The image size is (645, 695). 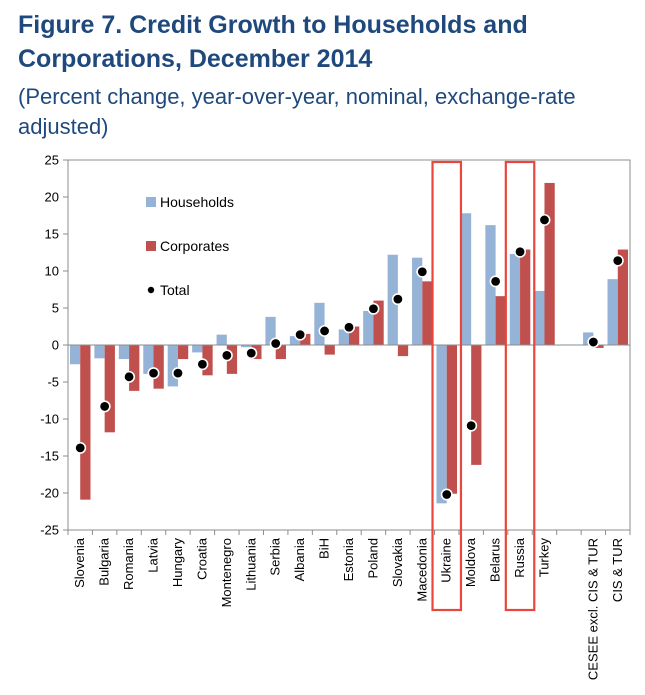 I want to click on x-tick-label: Belarus, so click(x=495, y=560).